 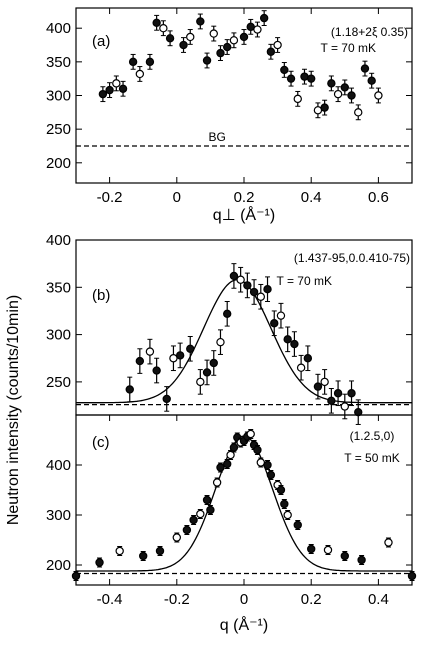 I want to click on x-axis-label: q⊥ (Å⁻¹), so click(x=244, y=214).